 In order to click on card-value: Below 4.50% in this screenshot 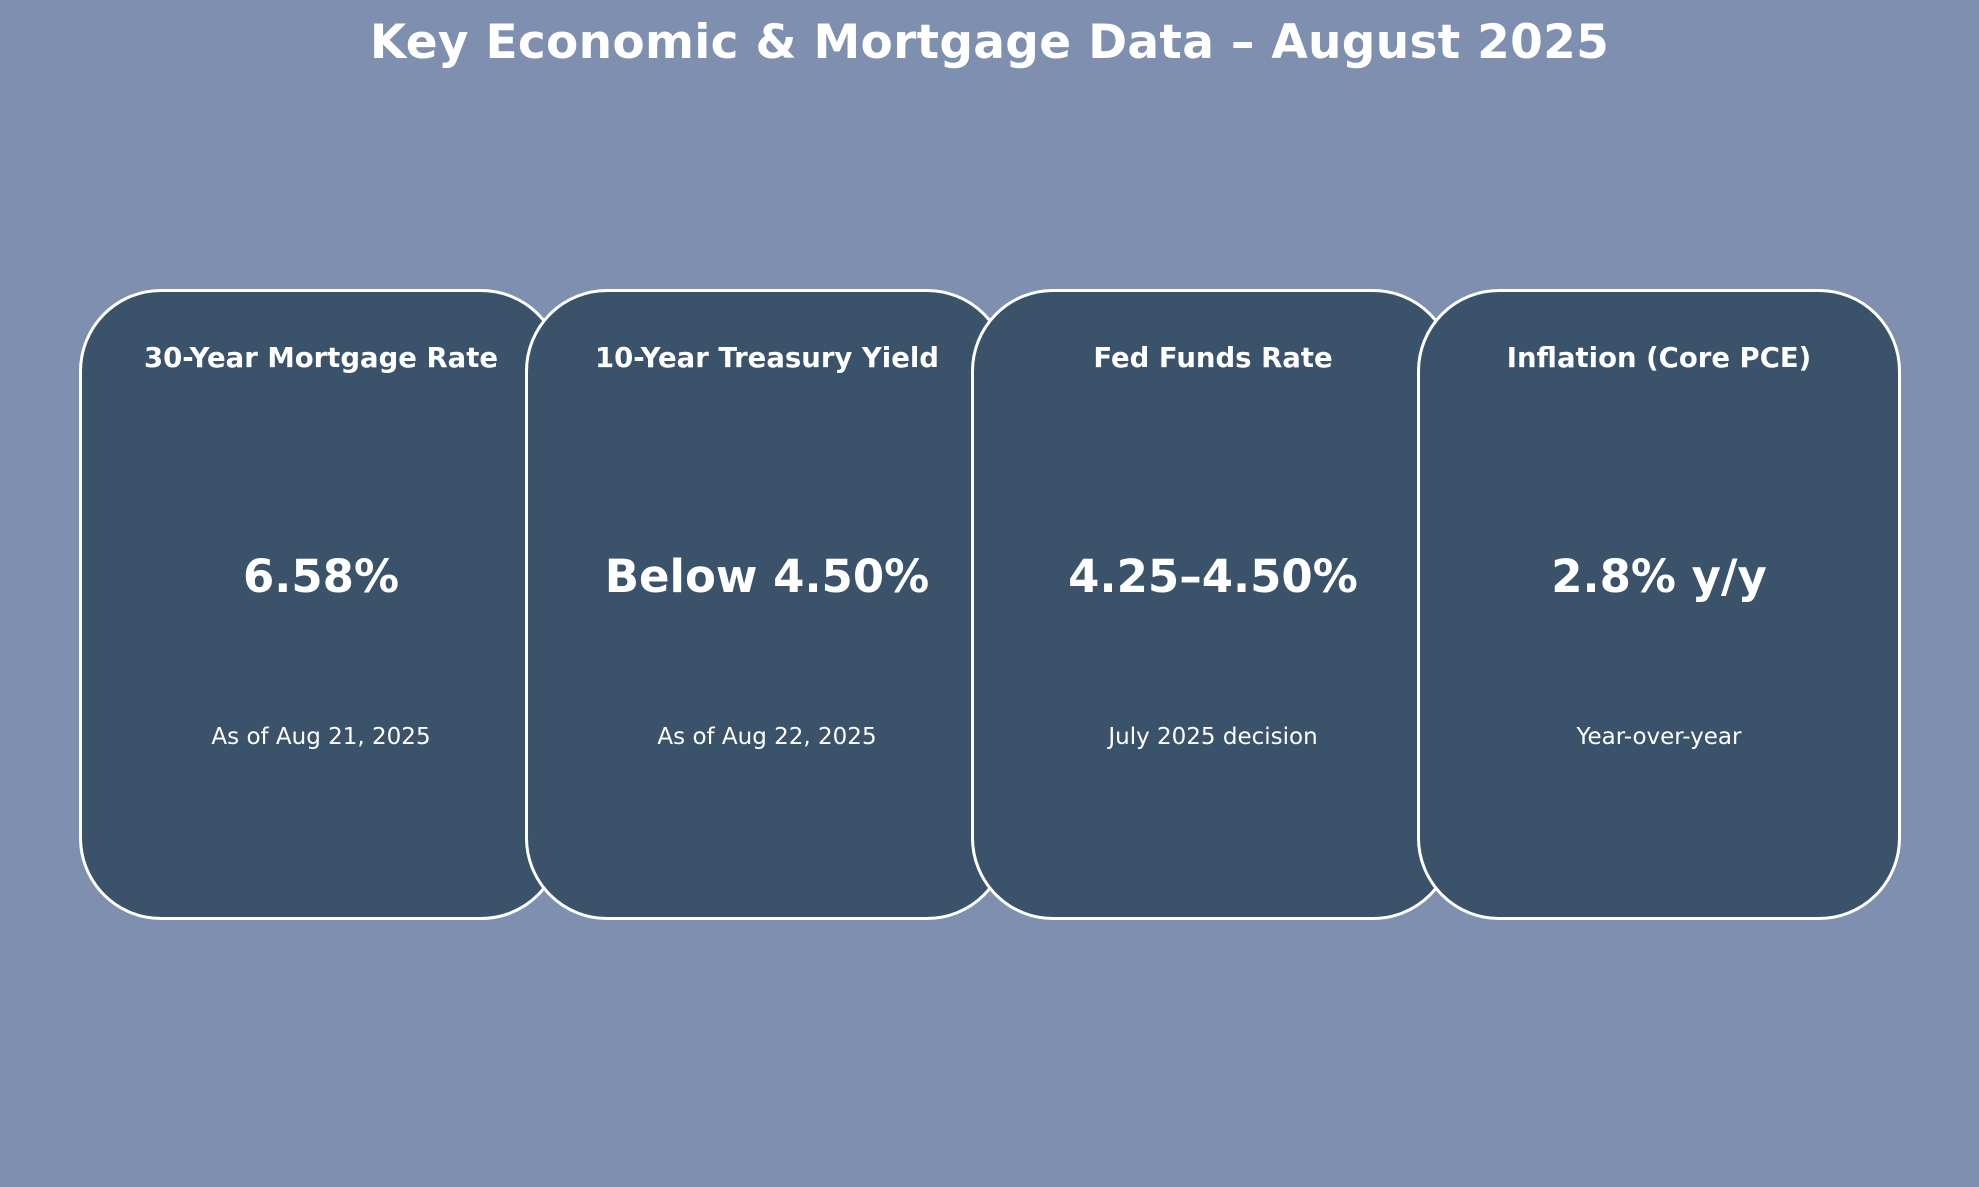, I will do `click(767, 576)`.